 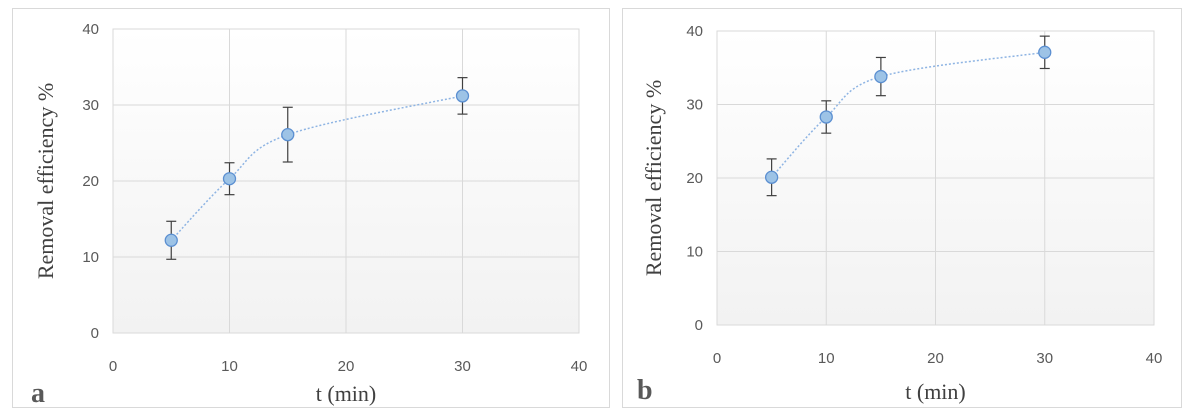 What do you see at coordinates (316, 168) in the screenshot?
I see `series-line` at bounding box center [316, 168].